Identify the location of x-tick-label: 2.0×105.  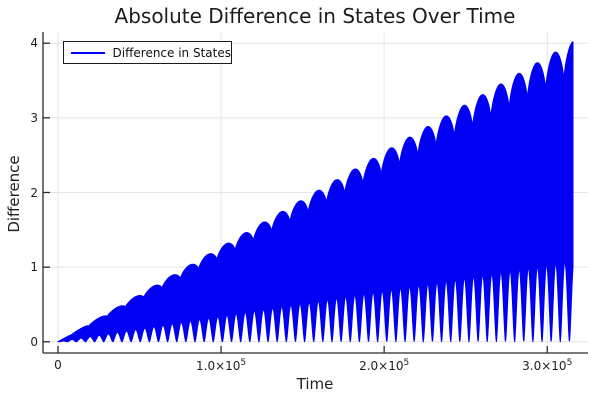
(384, 365).